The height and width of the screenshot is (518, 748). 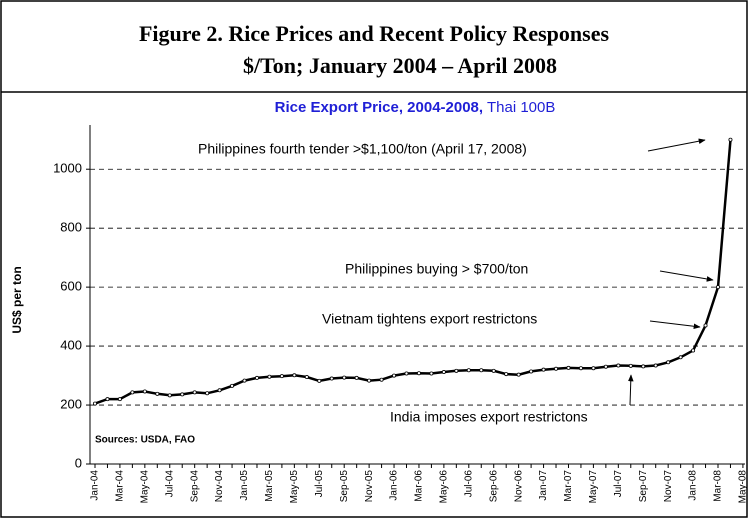 What do you see at coordinates (71, 227) in the screenshot?
I see `y-tick-label: 800` at bounding box center [71, 227].